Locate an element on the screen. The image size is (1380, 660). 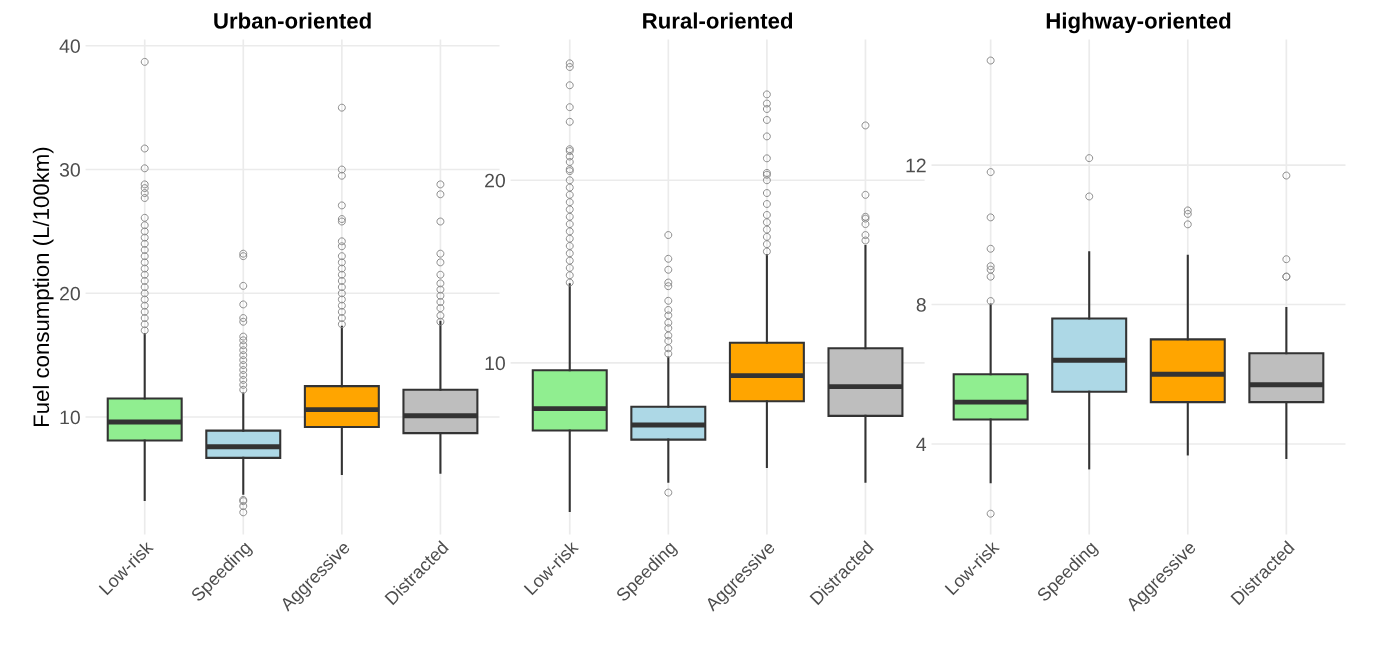
y-tick-label: 30 is located at coordinates (69, 170).